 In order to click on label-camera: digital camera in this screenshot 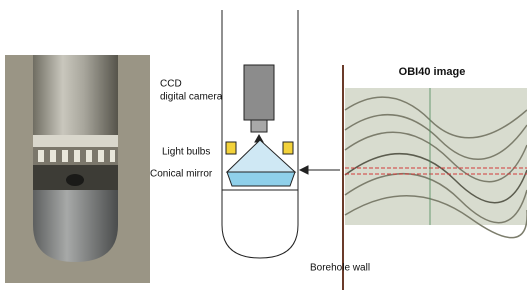, I will do `click(191, 97)`.